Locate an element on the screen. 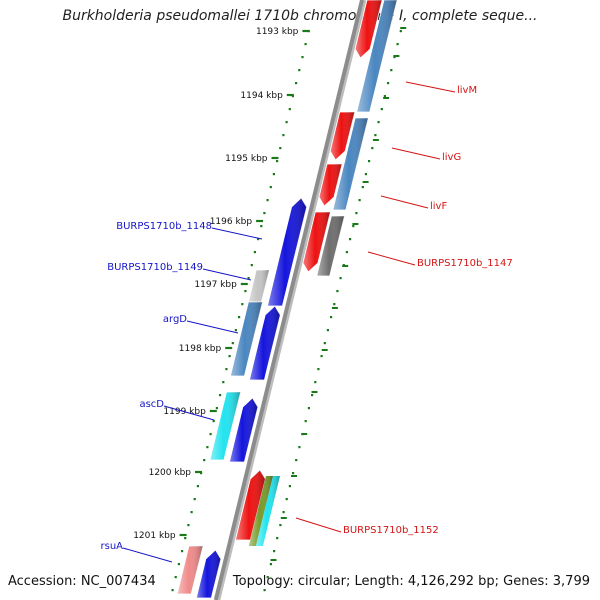 The height and width of the screenshot is (600, 600). gene-label-reverse: livG is located at coordinates (451, 157).